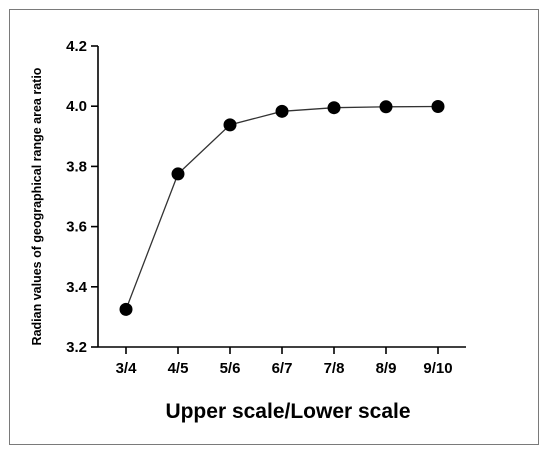  What do you see at coordinates (77, 287) in the screenshot?
I see `y-tick-label: 3.4` at bounding box center [77, 287].